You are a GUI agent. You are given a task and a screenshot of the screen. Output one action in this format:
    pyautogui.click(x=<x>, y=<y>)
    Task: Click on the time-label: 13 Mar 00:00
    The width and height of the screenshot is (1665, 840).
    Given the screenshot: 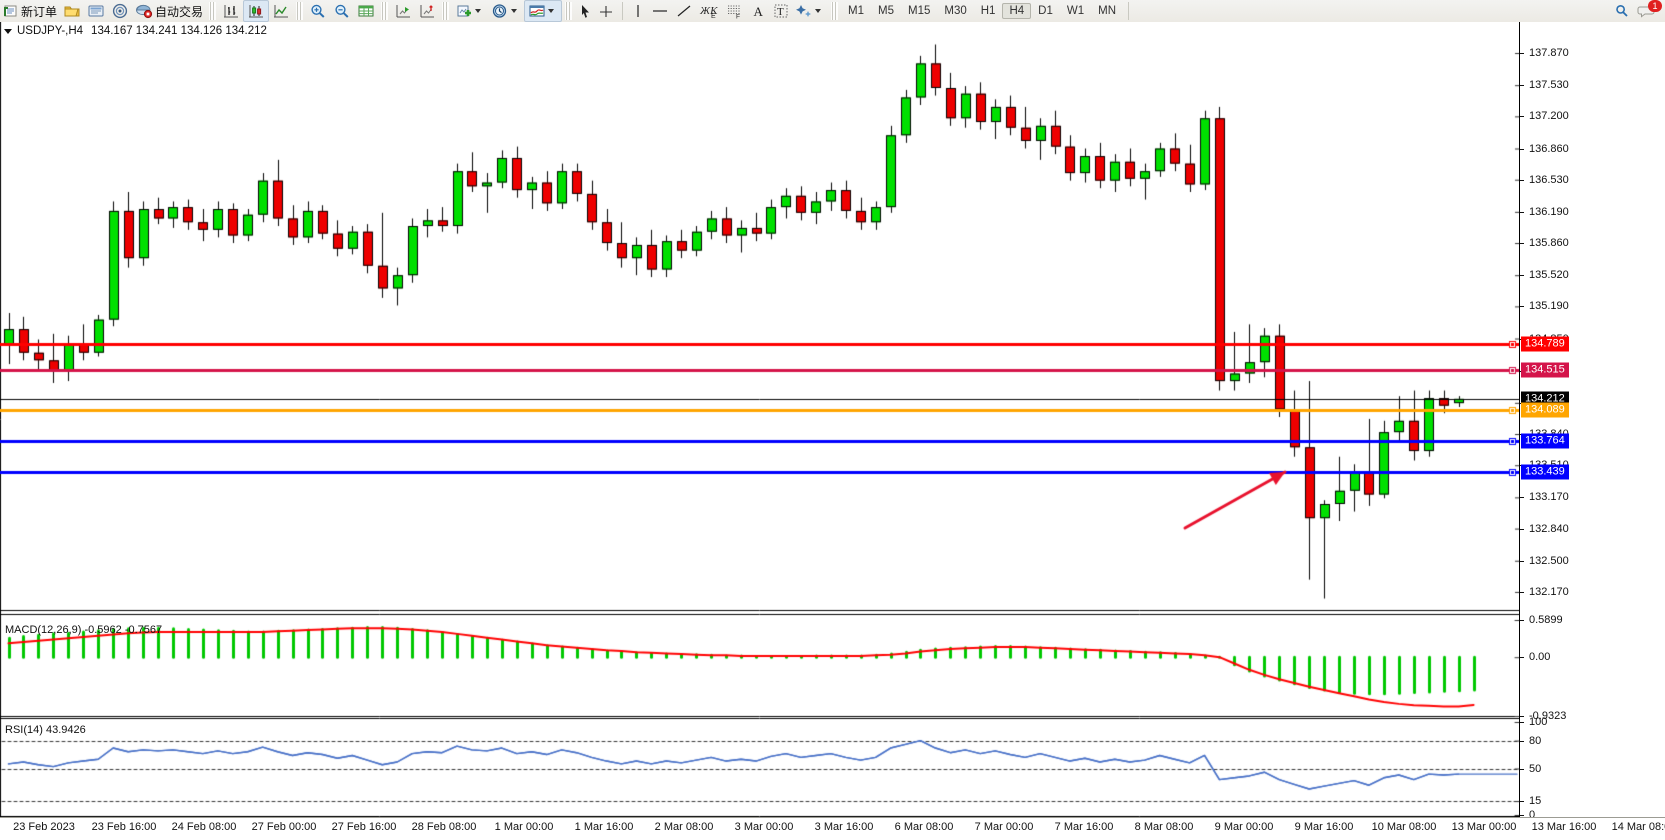 What is the action you would take?
    pyautogui.click(x=1484, y=827)
    